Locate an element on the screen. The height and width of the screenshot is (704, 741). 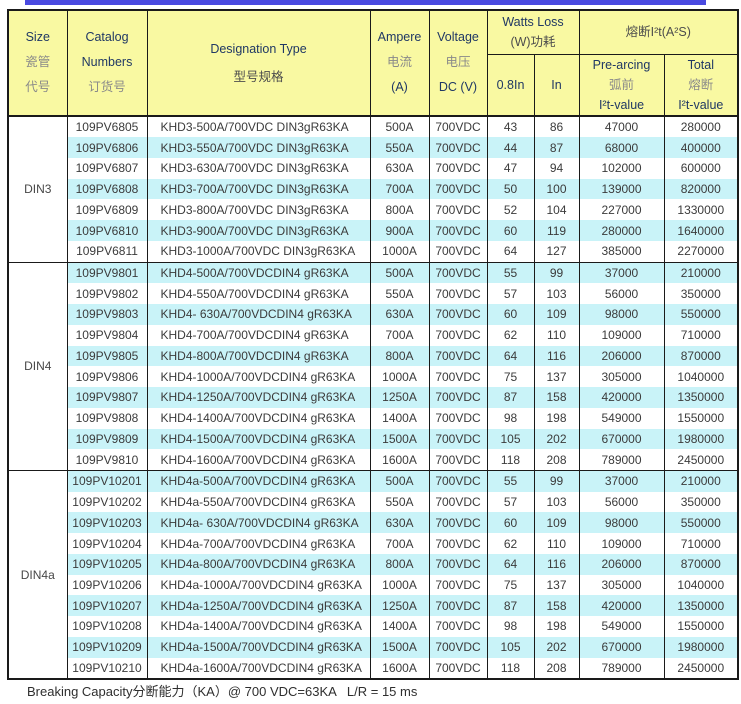
catalog-cell: 109PV10202 is located at coordinates (107, 502).